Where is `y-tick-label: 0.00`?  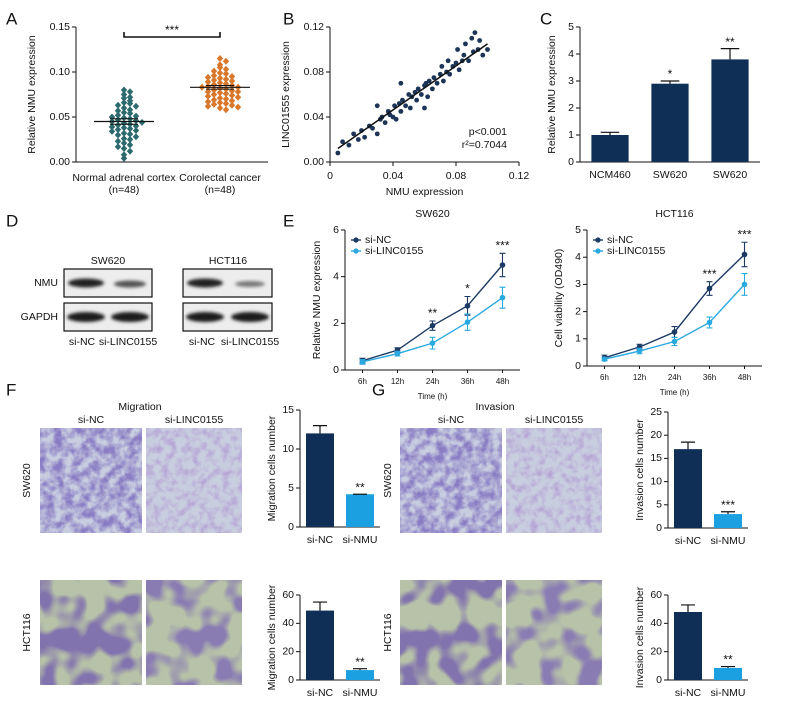 y-tick-label: 0.00 is located at coordinates (60, 162).